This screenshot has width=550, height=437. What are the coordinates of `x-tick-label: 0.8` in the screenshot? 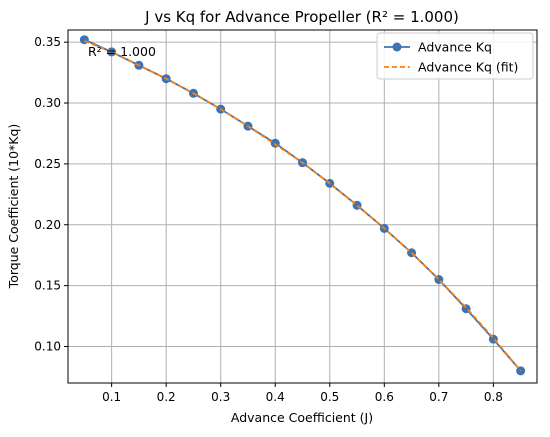 It's located at (493, 397).